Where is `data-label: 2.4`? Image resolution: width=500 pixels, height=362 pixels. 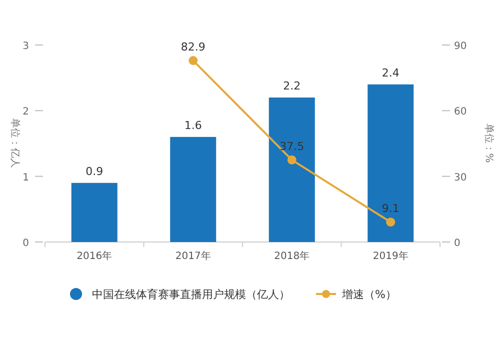 data-label: 2.4 is located at coordinates (391, 73).